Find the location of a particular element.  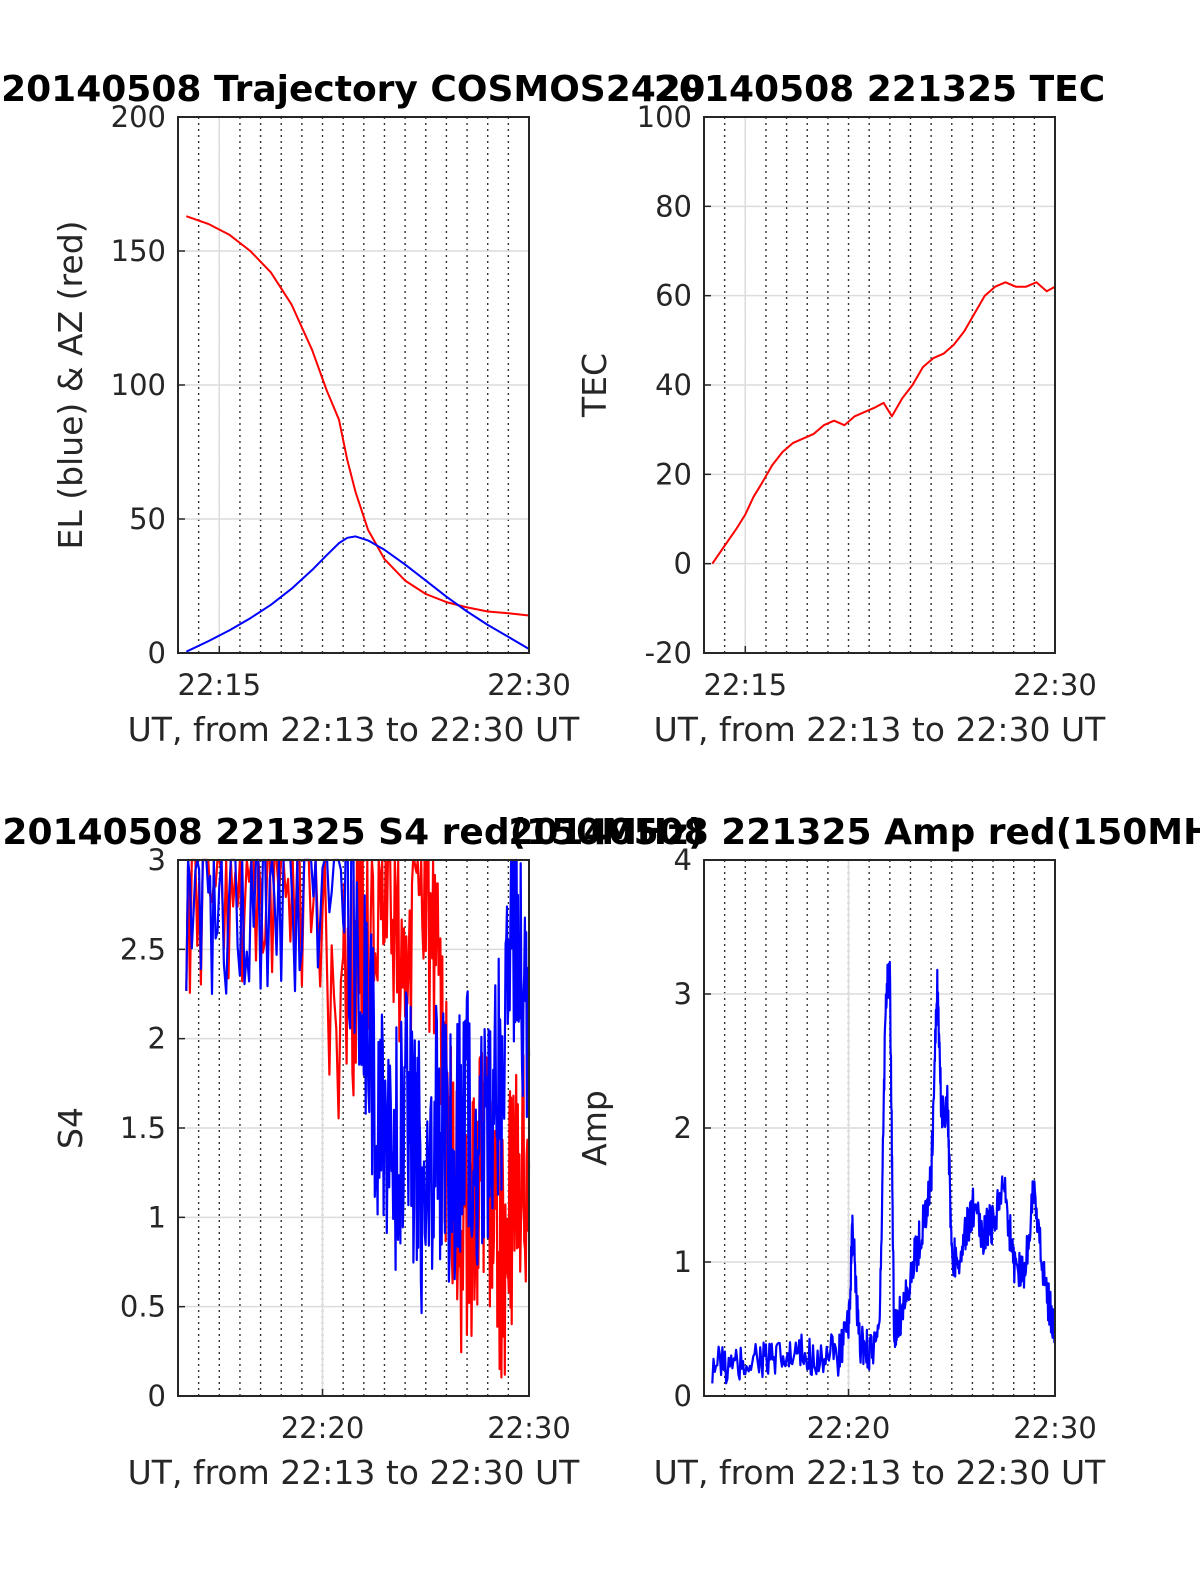

y-tick-label: -20 is located at coordinates (668, 653).